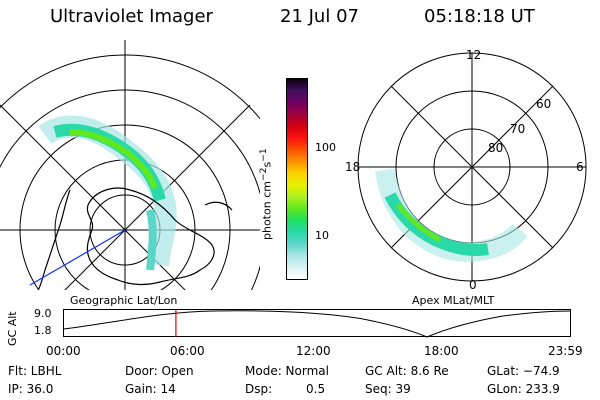  I want to click on magnetic-caption: Apex MLat/MLT, so click(453, 300).